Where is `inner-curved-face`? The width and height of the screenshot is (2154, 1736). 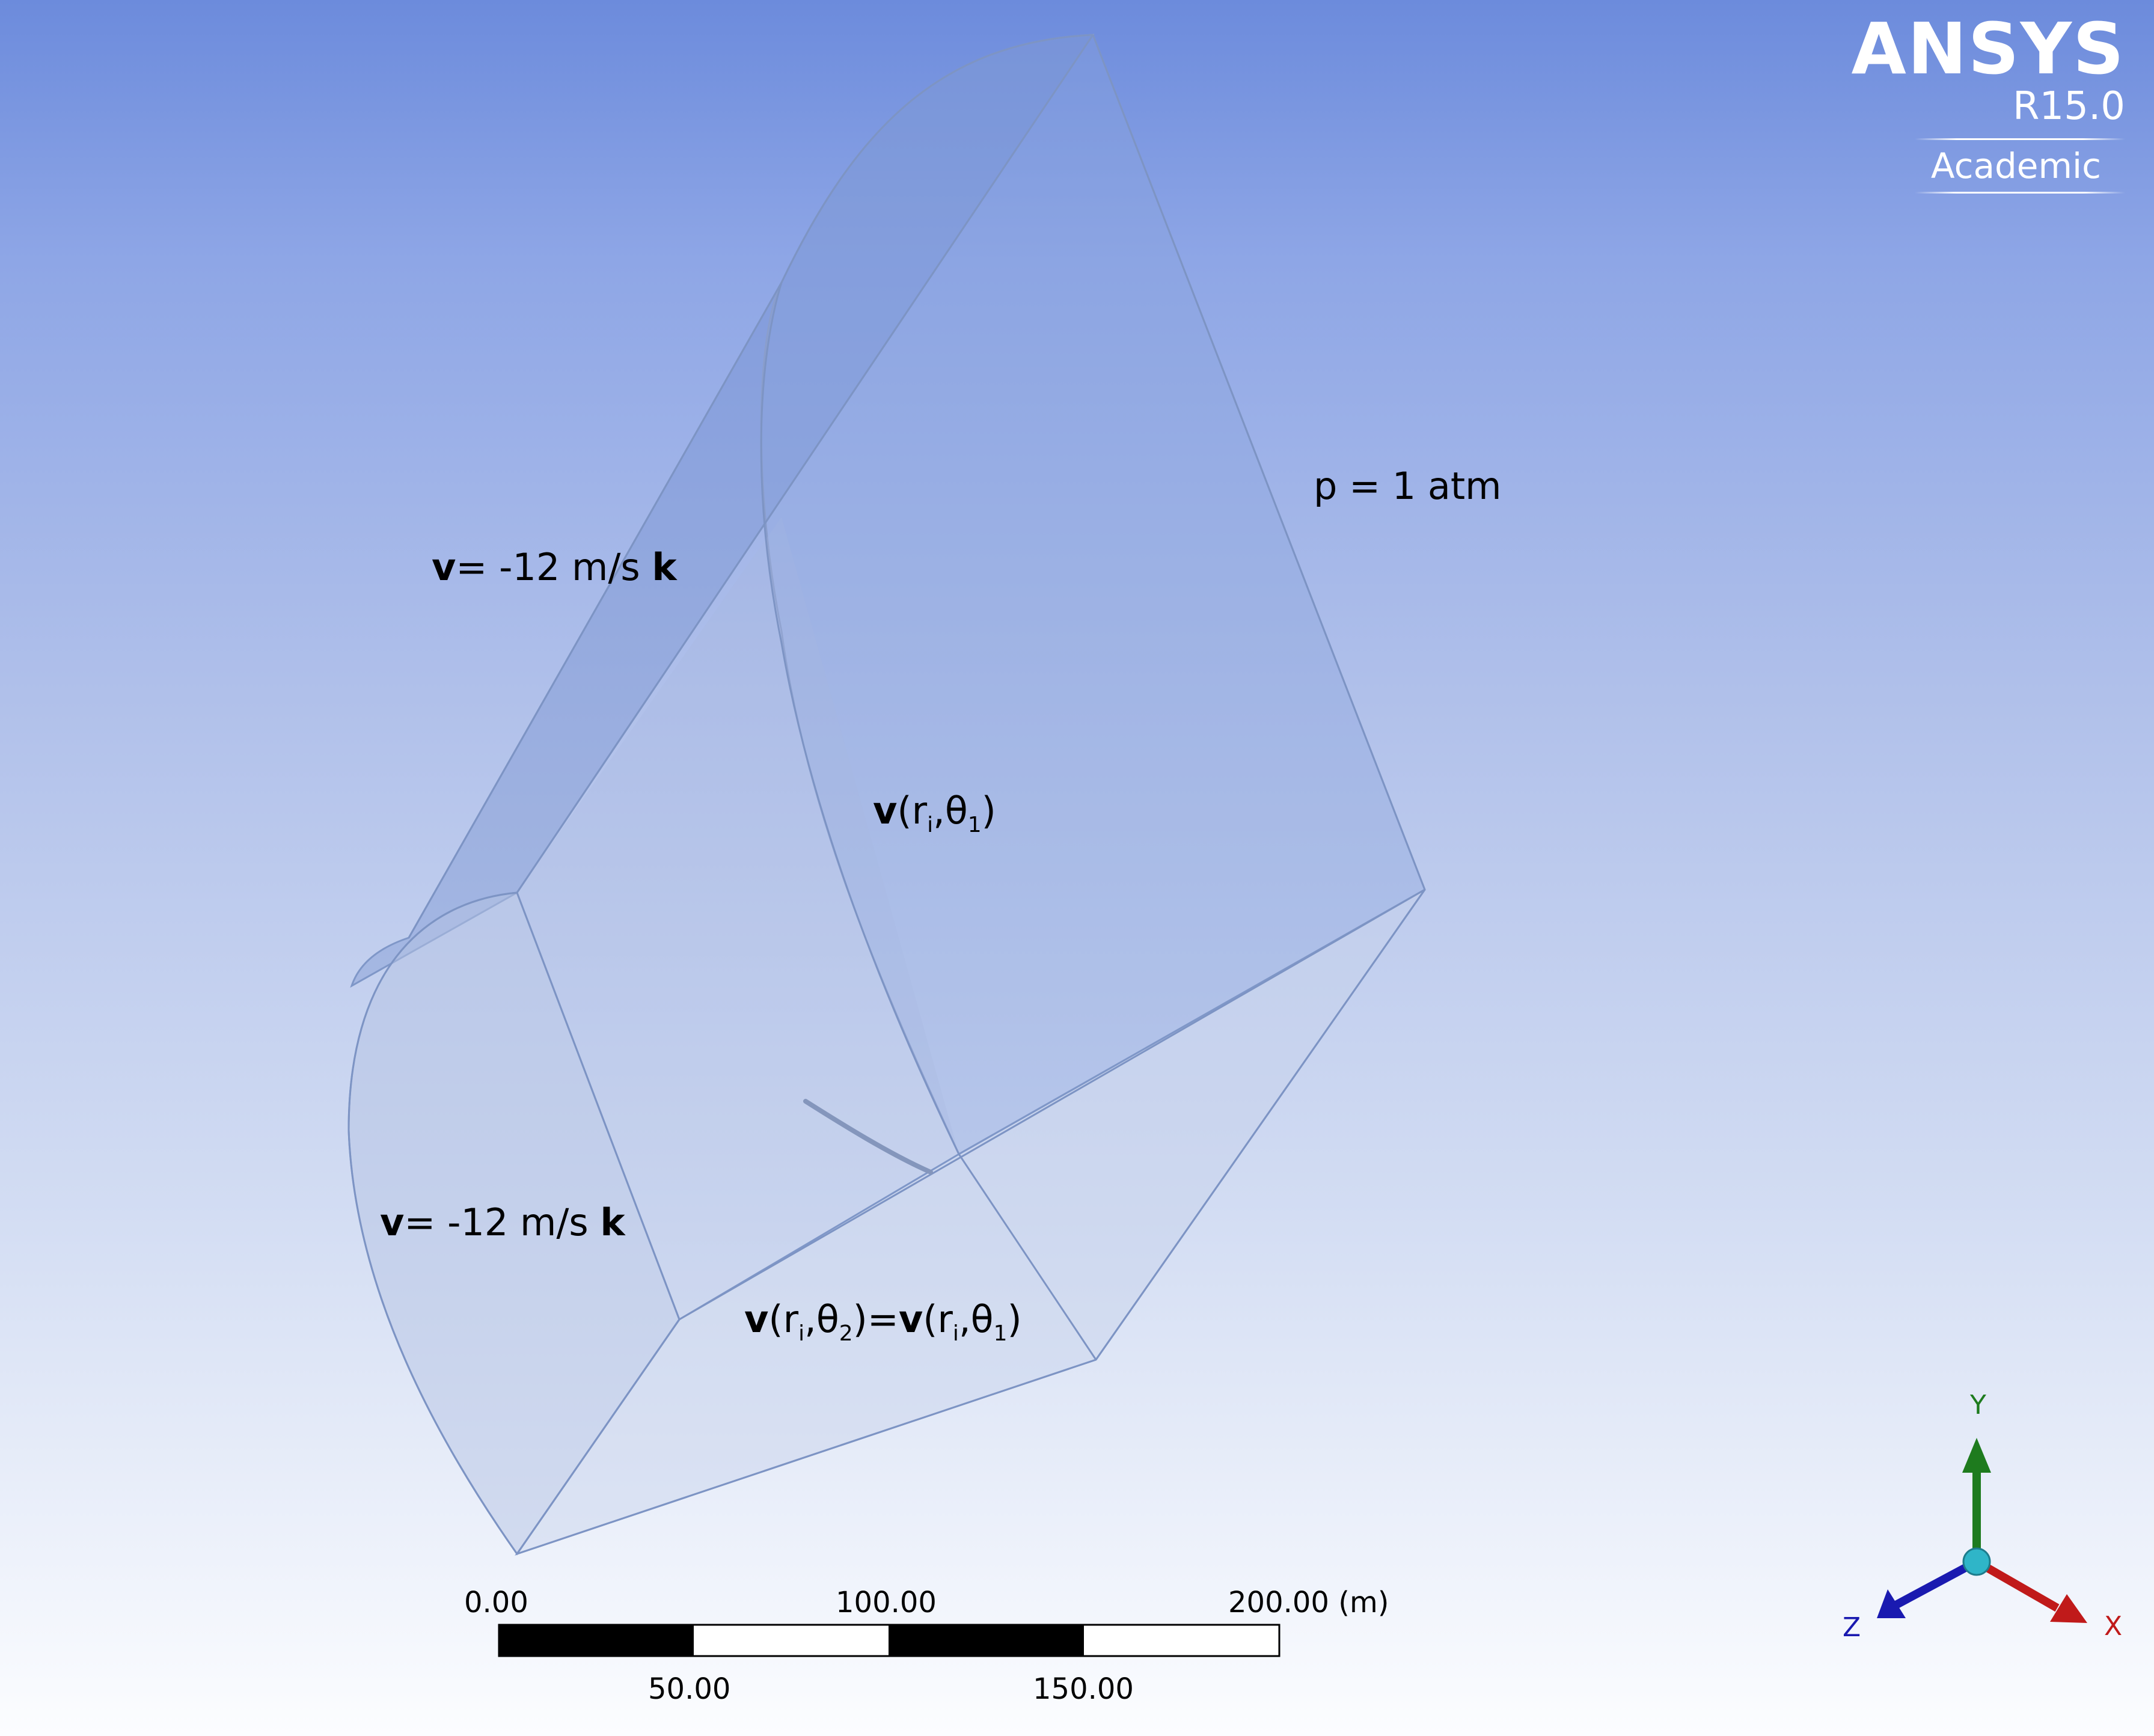
inner-curved-face is located at coordinates (738, 918).